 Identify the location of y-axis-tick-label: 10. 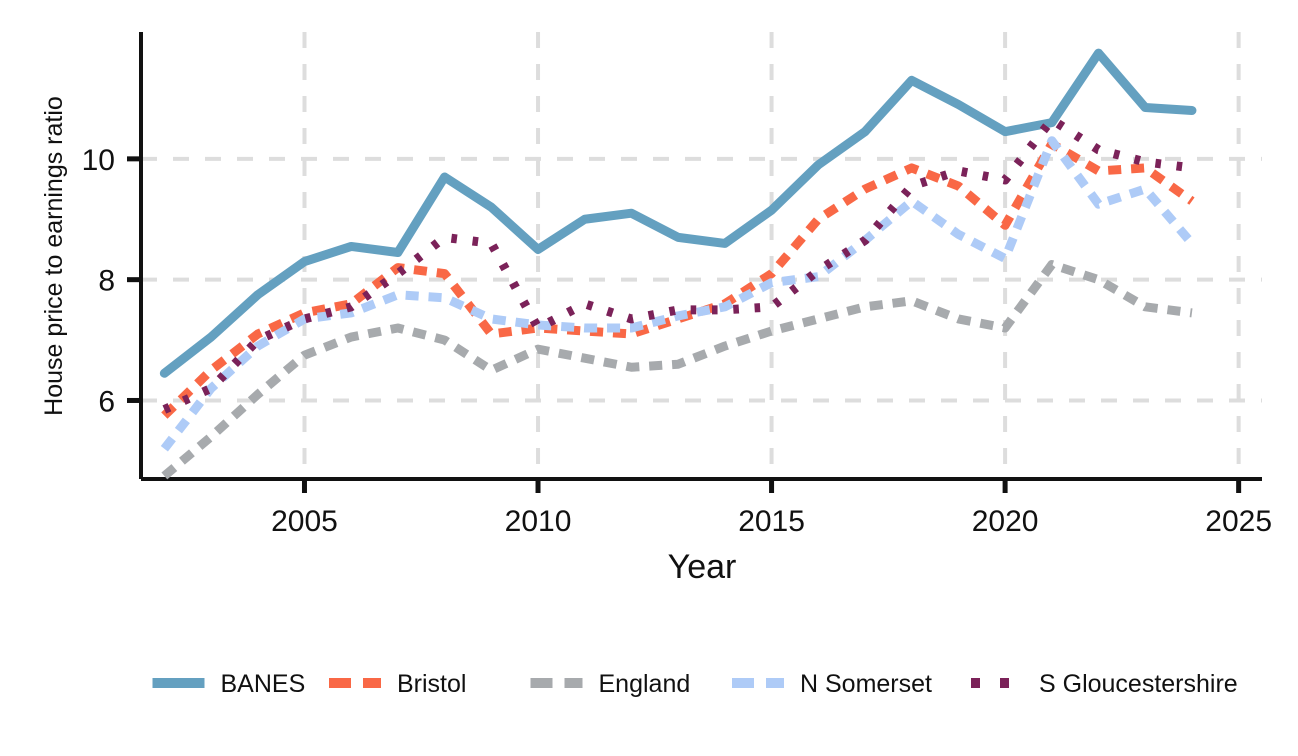
(98, 160).